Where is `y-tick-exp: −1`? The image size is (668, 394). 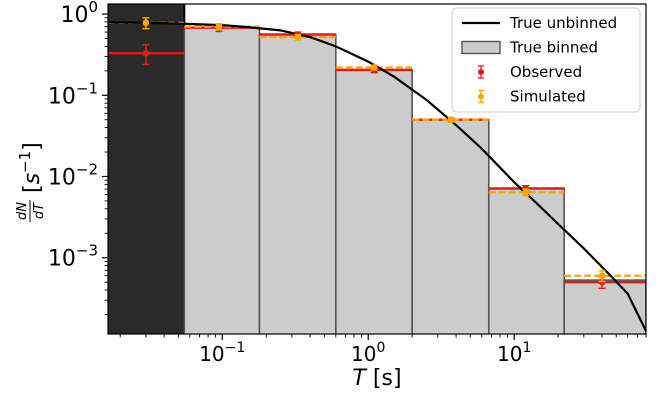 y-tick-exp: −1 is located at coordinates (87, 88).